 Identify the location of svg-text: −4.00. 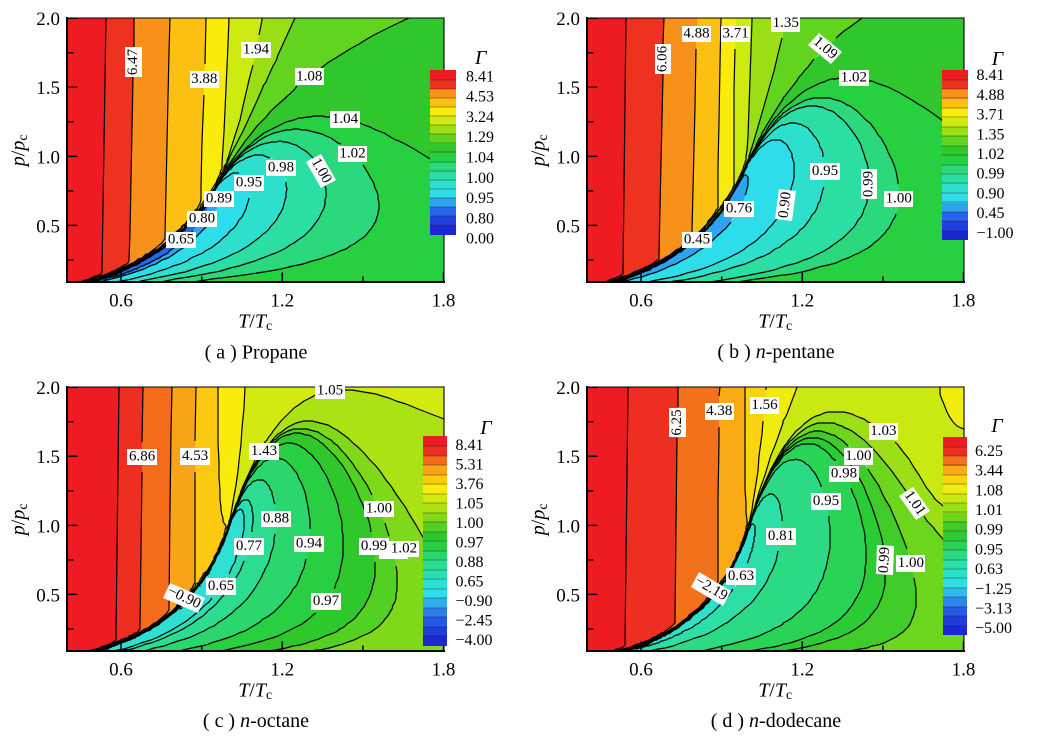
(474, 640).